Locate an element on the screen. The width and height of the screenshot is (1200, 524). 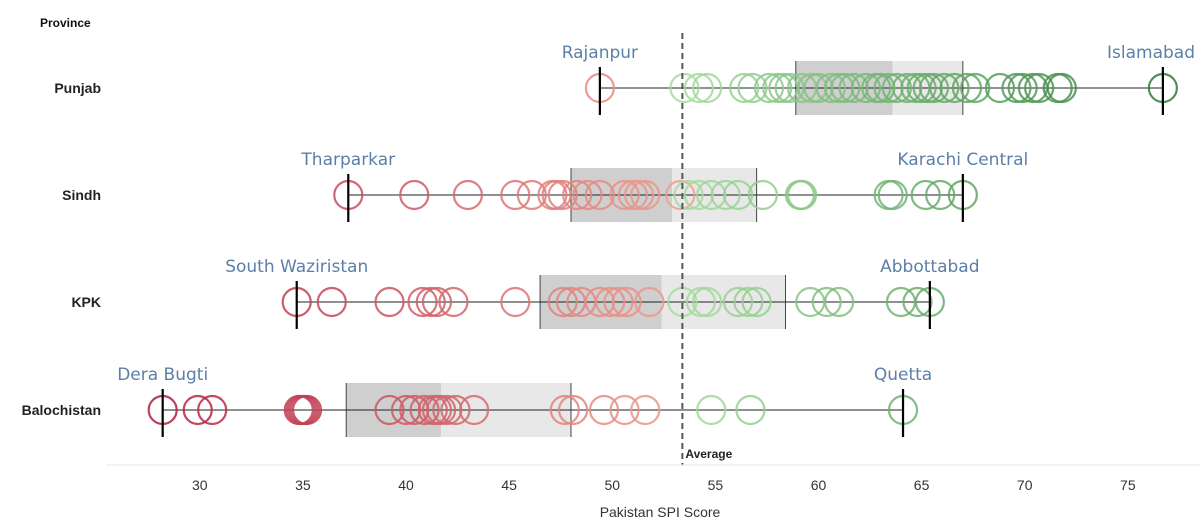
annotation-sindh-1: Karachi Central is located at coordinates (962, 160).